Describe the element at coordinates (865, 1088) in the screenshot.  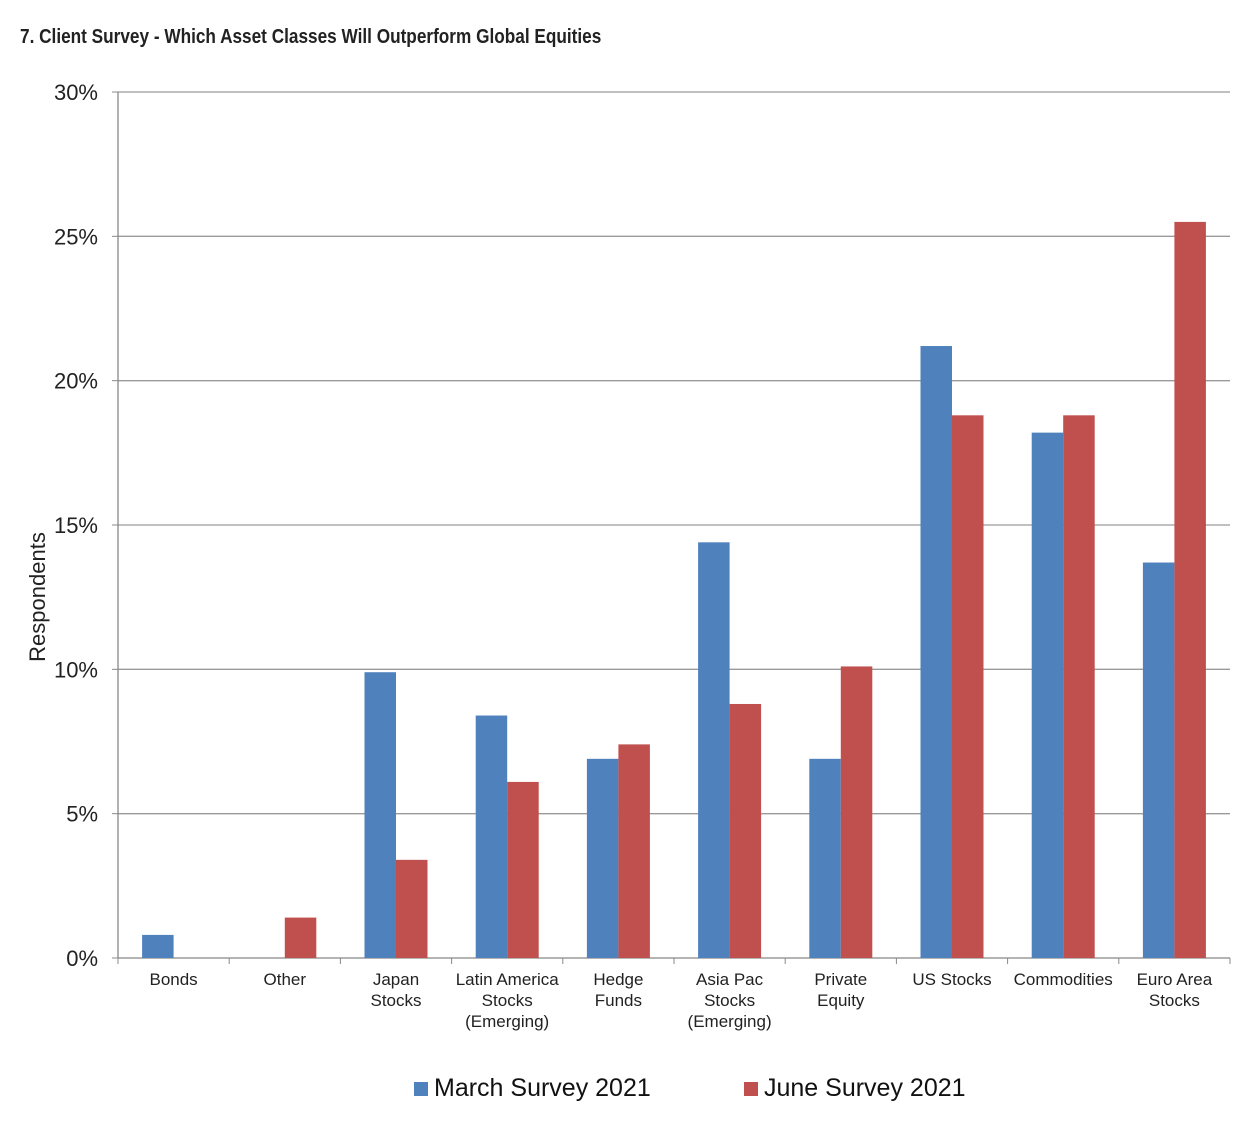
I see `legend-label-june: June Survey 2021` at that location.